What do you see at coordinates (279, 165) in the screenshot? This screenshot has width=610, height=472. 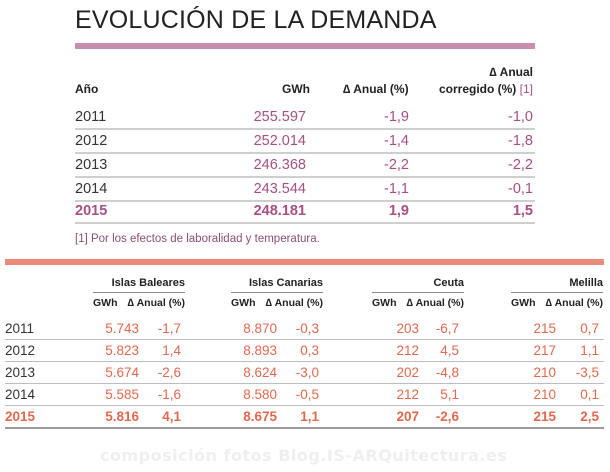 I see `cell-gwh: 246.368` at bounding box center [279, 165].